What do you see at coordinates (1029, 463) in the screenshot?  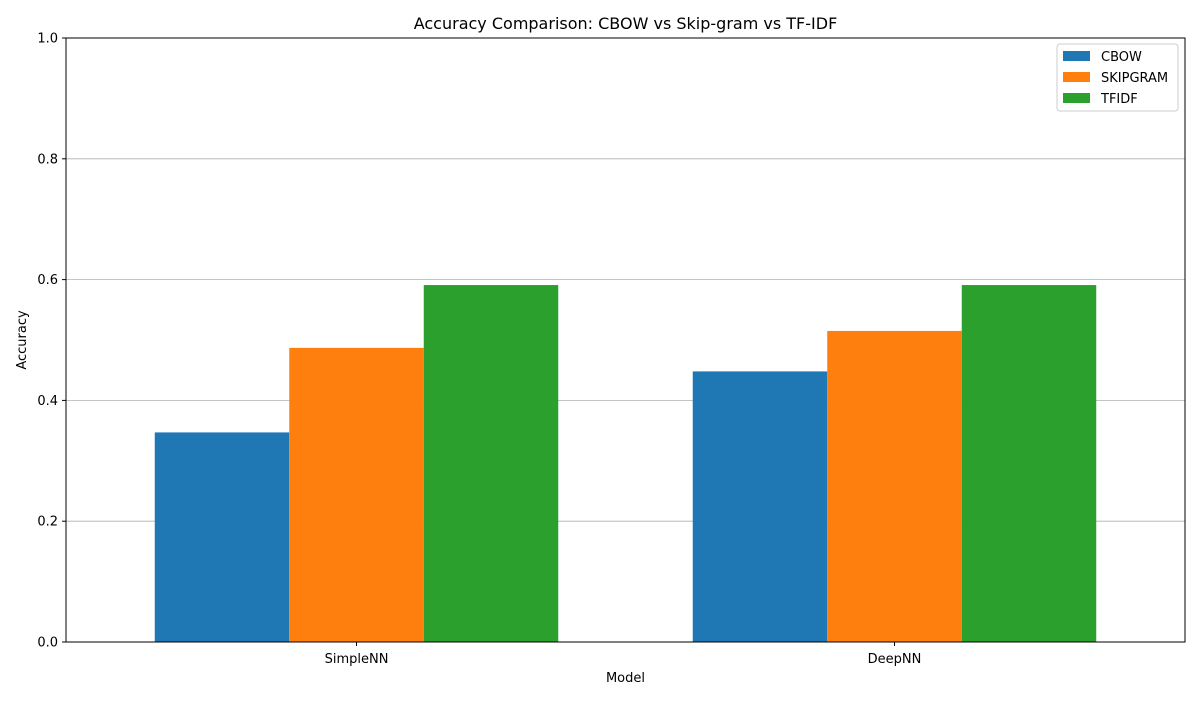 I see `bar-tfidf-deepnn` at bounding box center [1029, 463].